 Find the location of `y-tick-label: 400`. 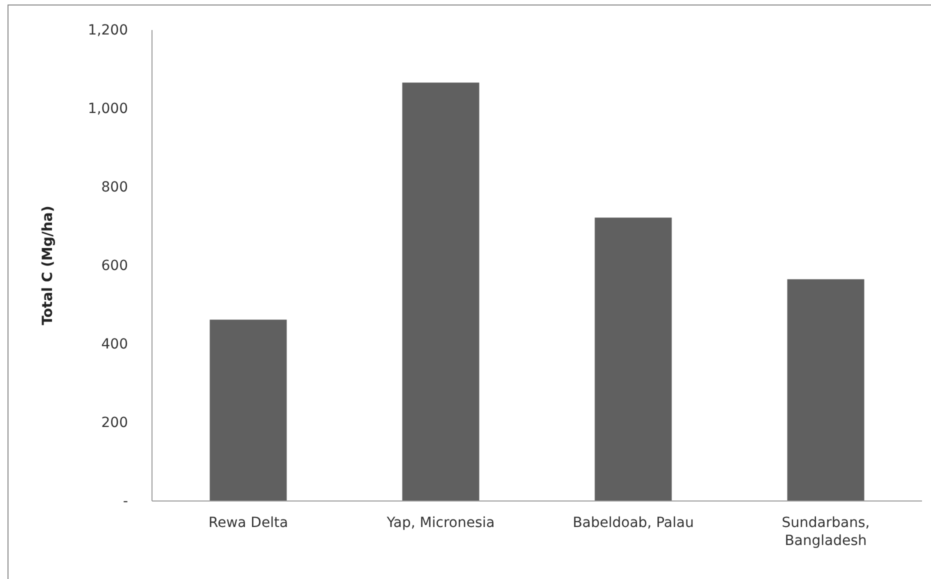

y-tick-label: 400 is located at coordinates (114, 344).